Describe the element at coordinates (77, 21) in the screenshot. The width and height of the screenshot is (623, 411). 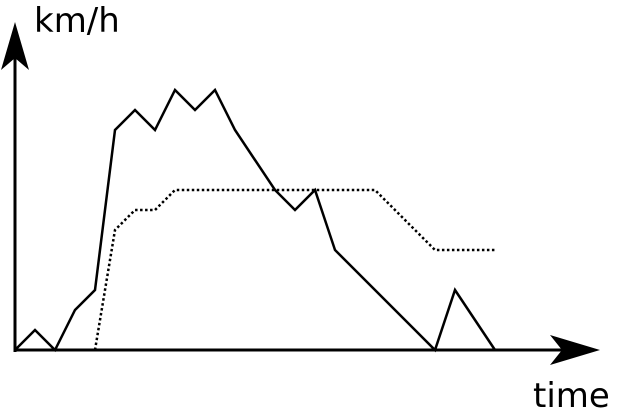
I see `y-axis-label: km/h` at that location.